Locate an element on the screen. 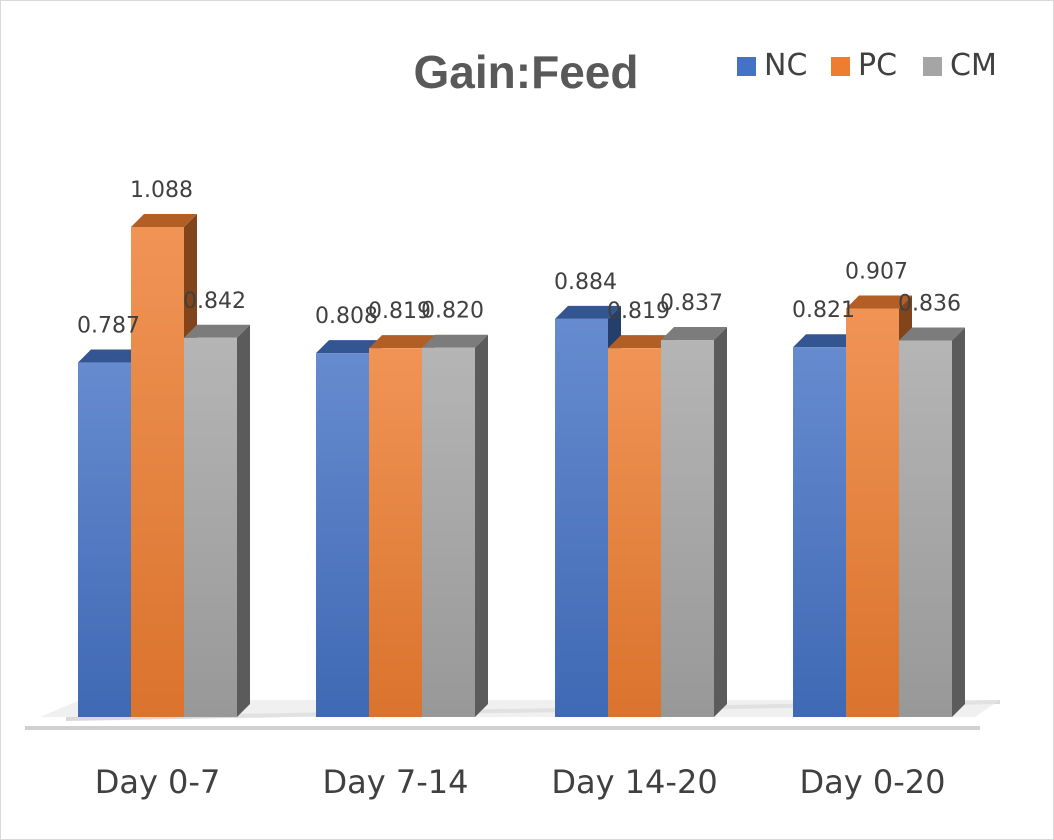 The width and height of the screenshot is (1054, 840). legend-swatch-pc is located at coordinates (840, 66).